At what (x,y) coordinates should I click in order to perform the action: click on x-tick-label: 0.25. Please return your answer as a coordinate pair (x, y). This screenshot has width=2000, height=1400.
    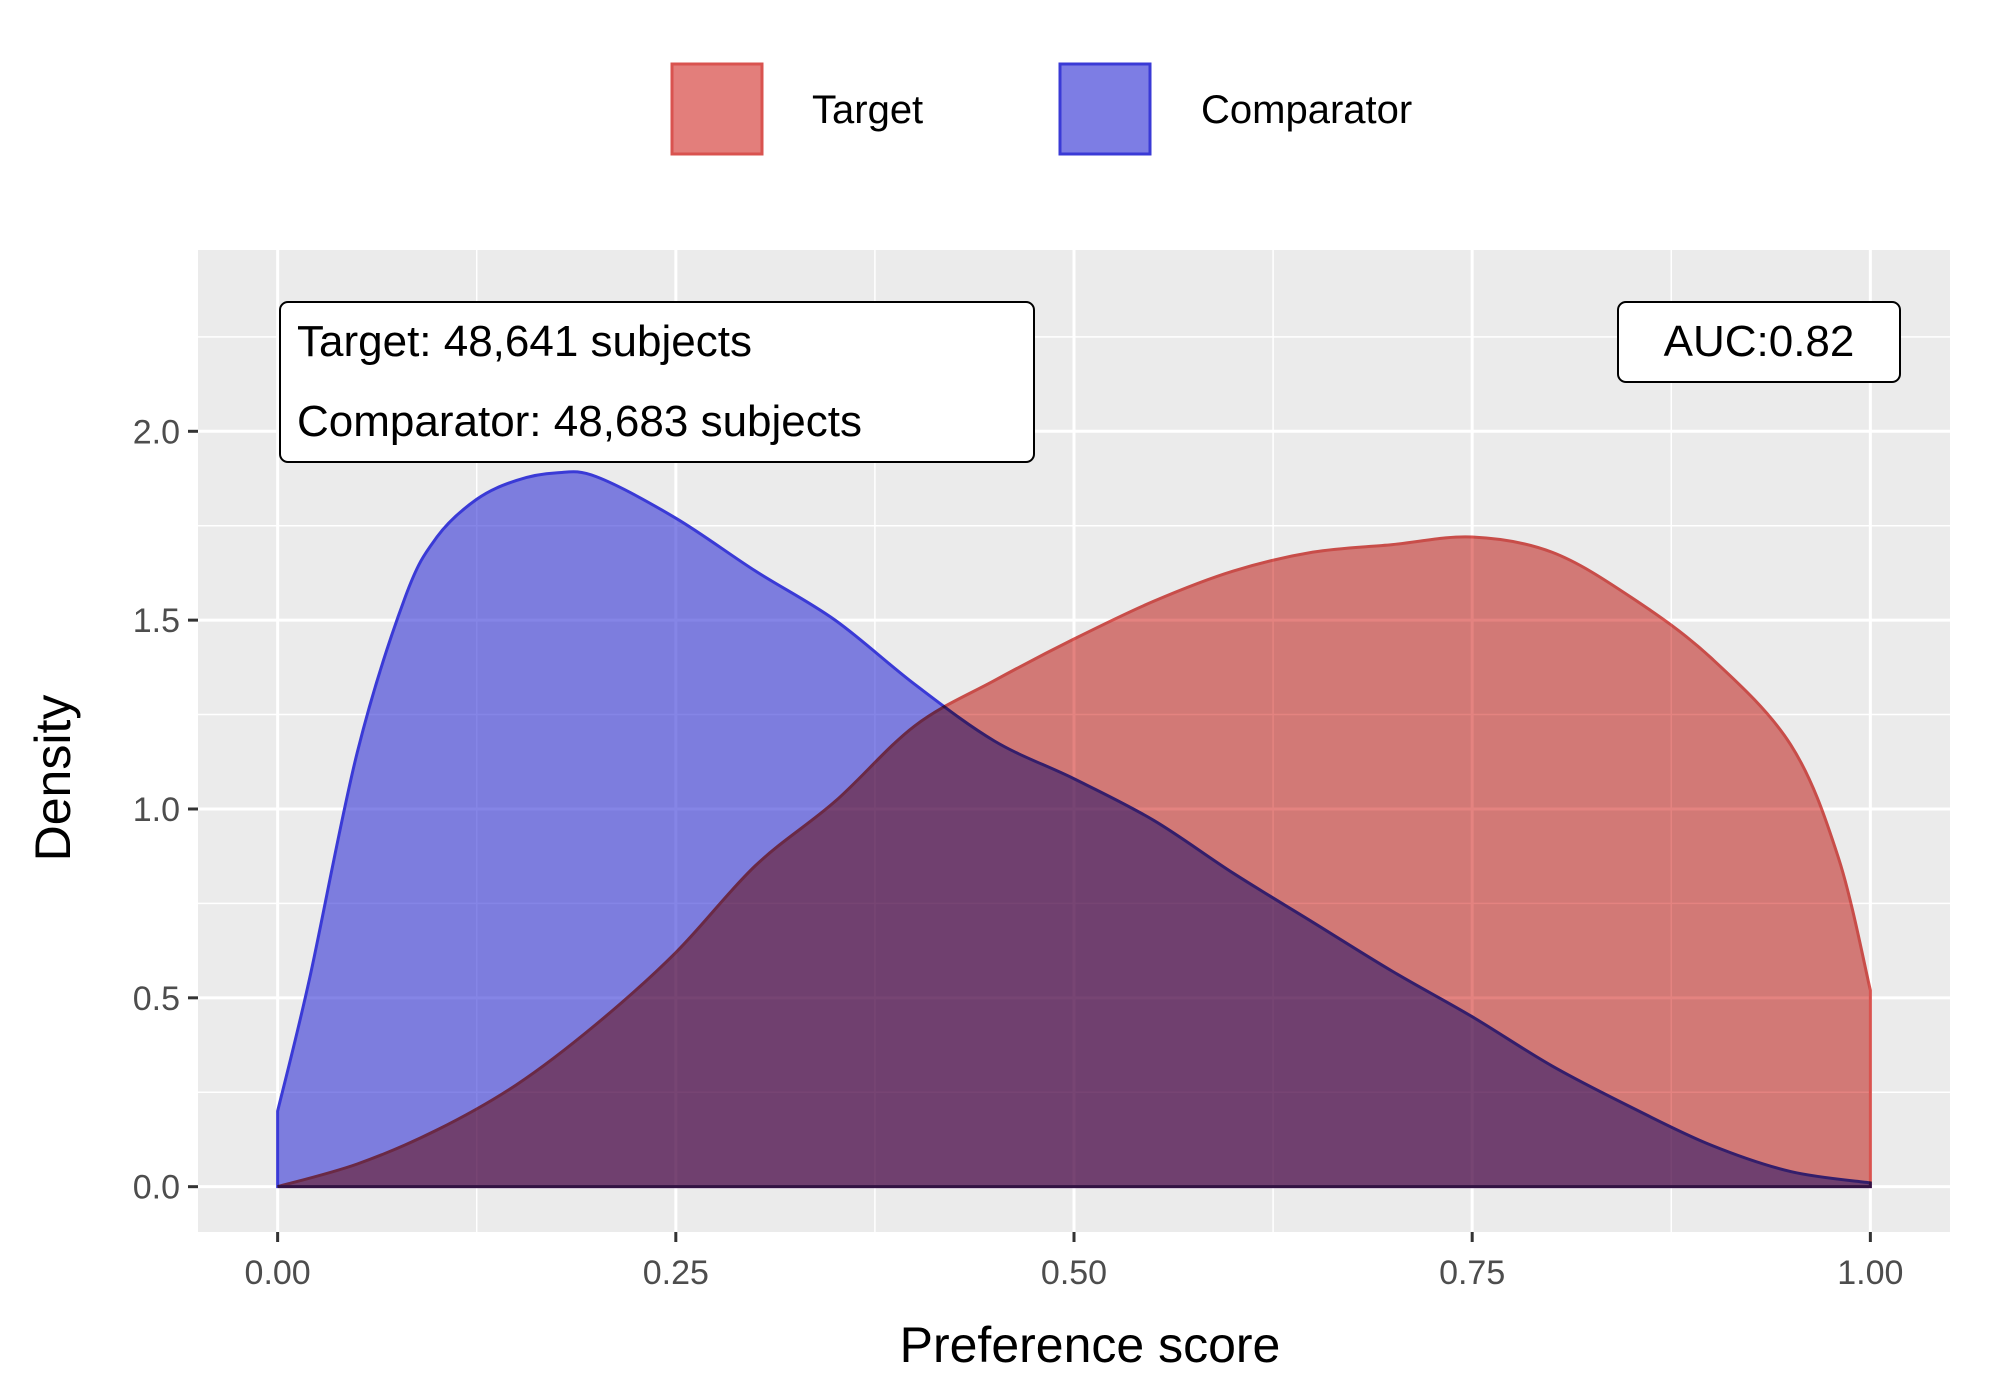
    Looking at the image, I should click on (676, 1273).